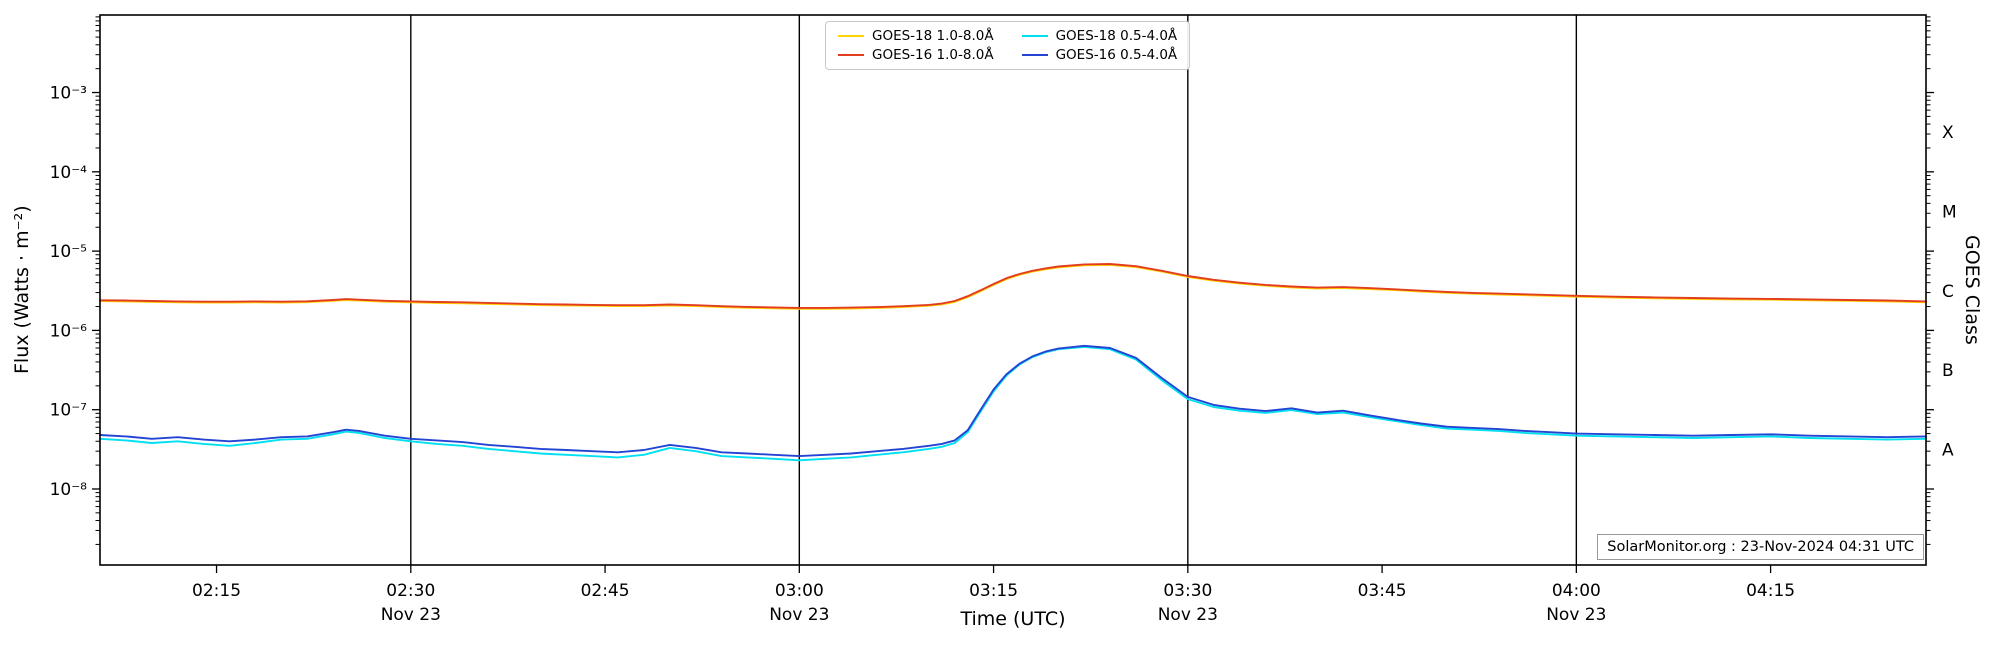  I want to click on goes-class-letter-a: A, so click(1948, 450).